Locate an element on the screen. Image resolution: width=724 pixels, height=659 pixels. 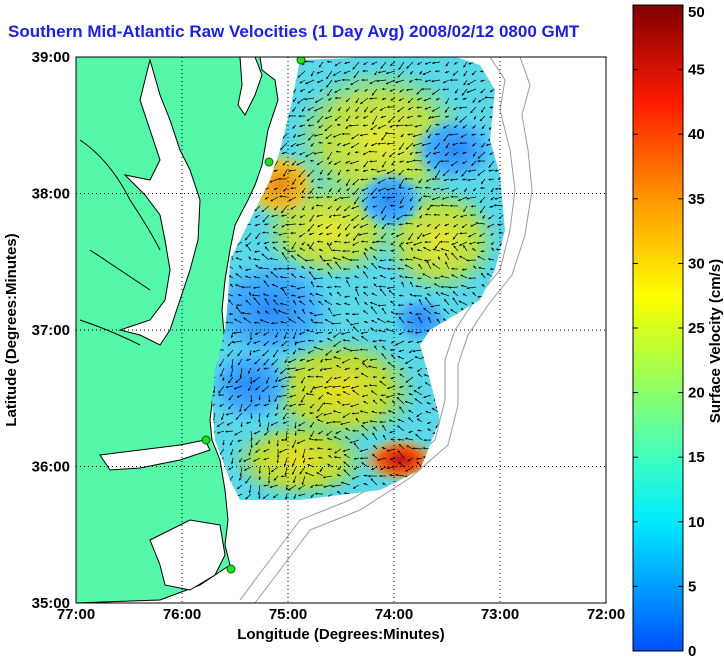
colorbar-tick-label: 35 is located at coordinates (696, 199).